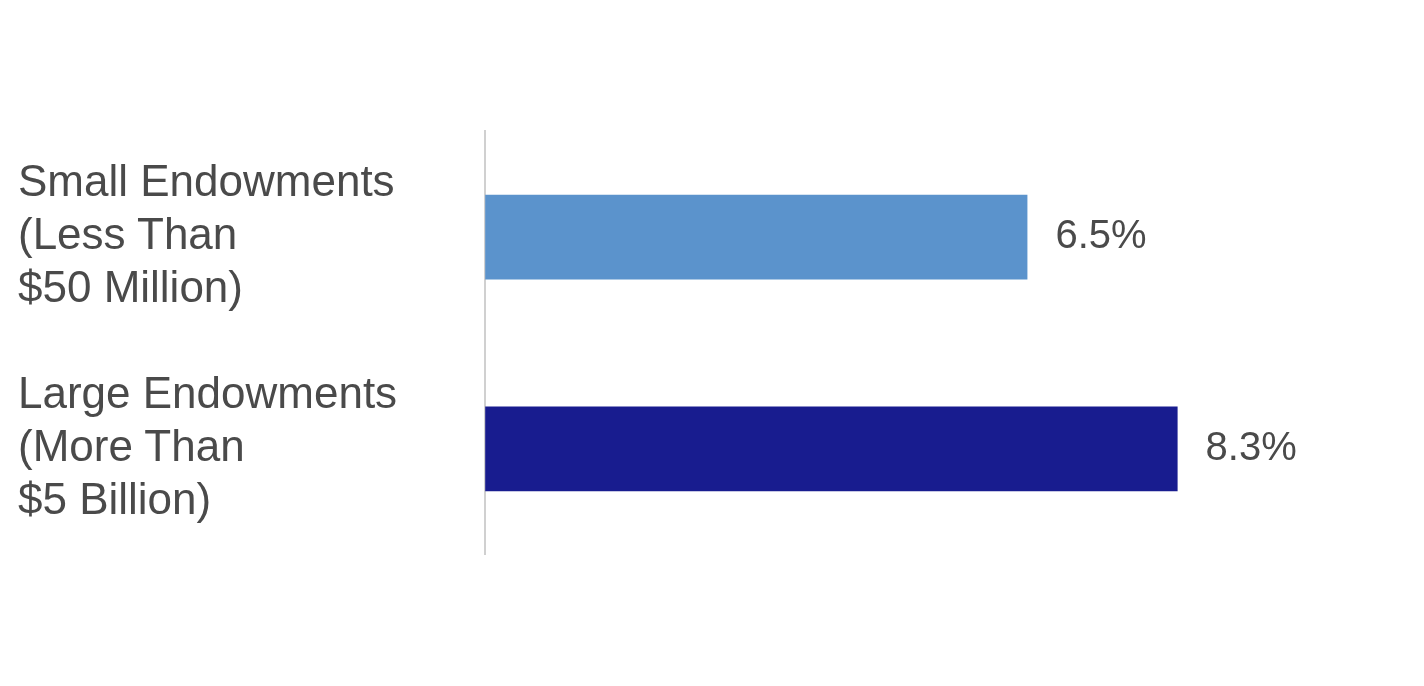  I want to click on data-label: 8.3%, so click(1251, 445).